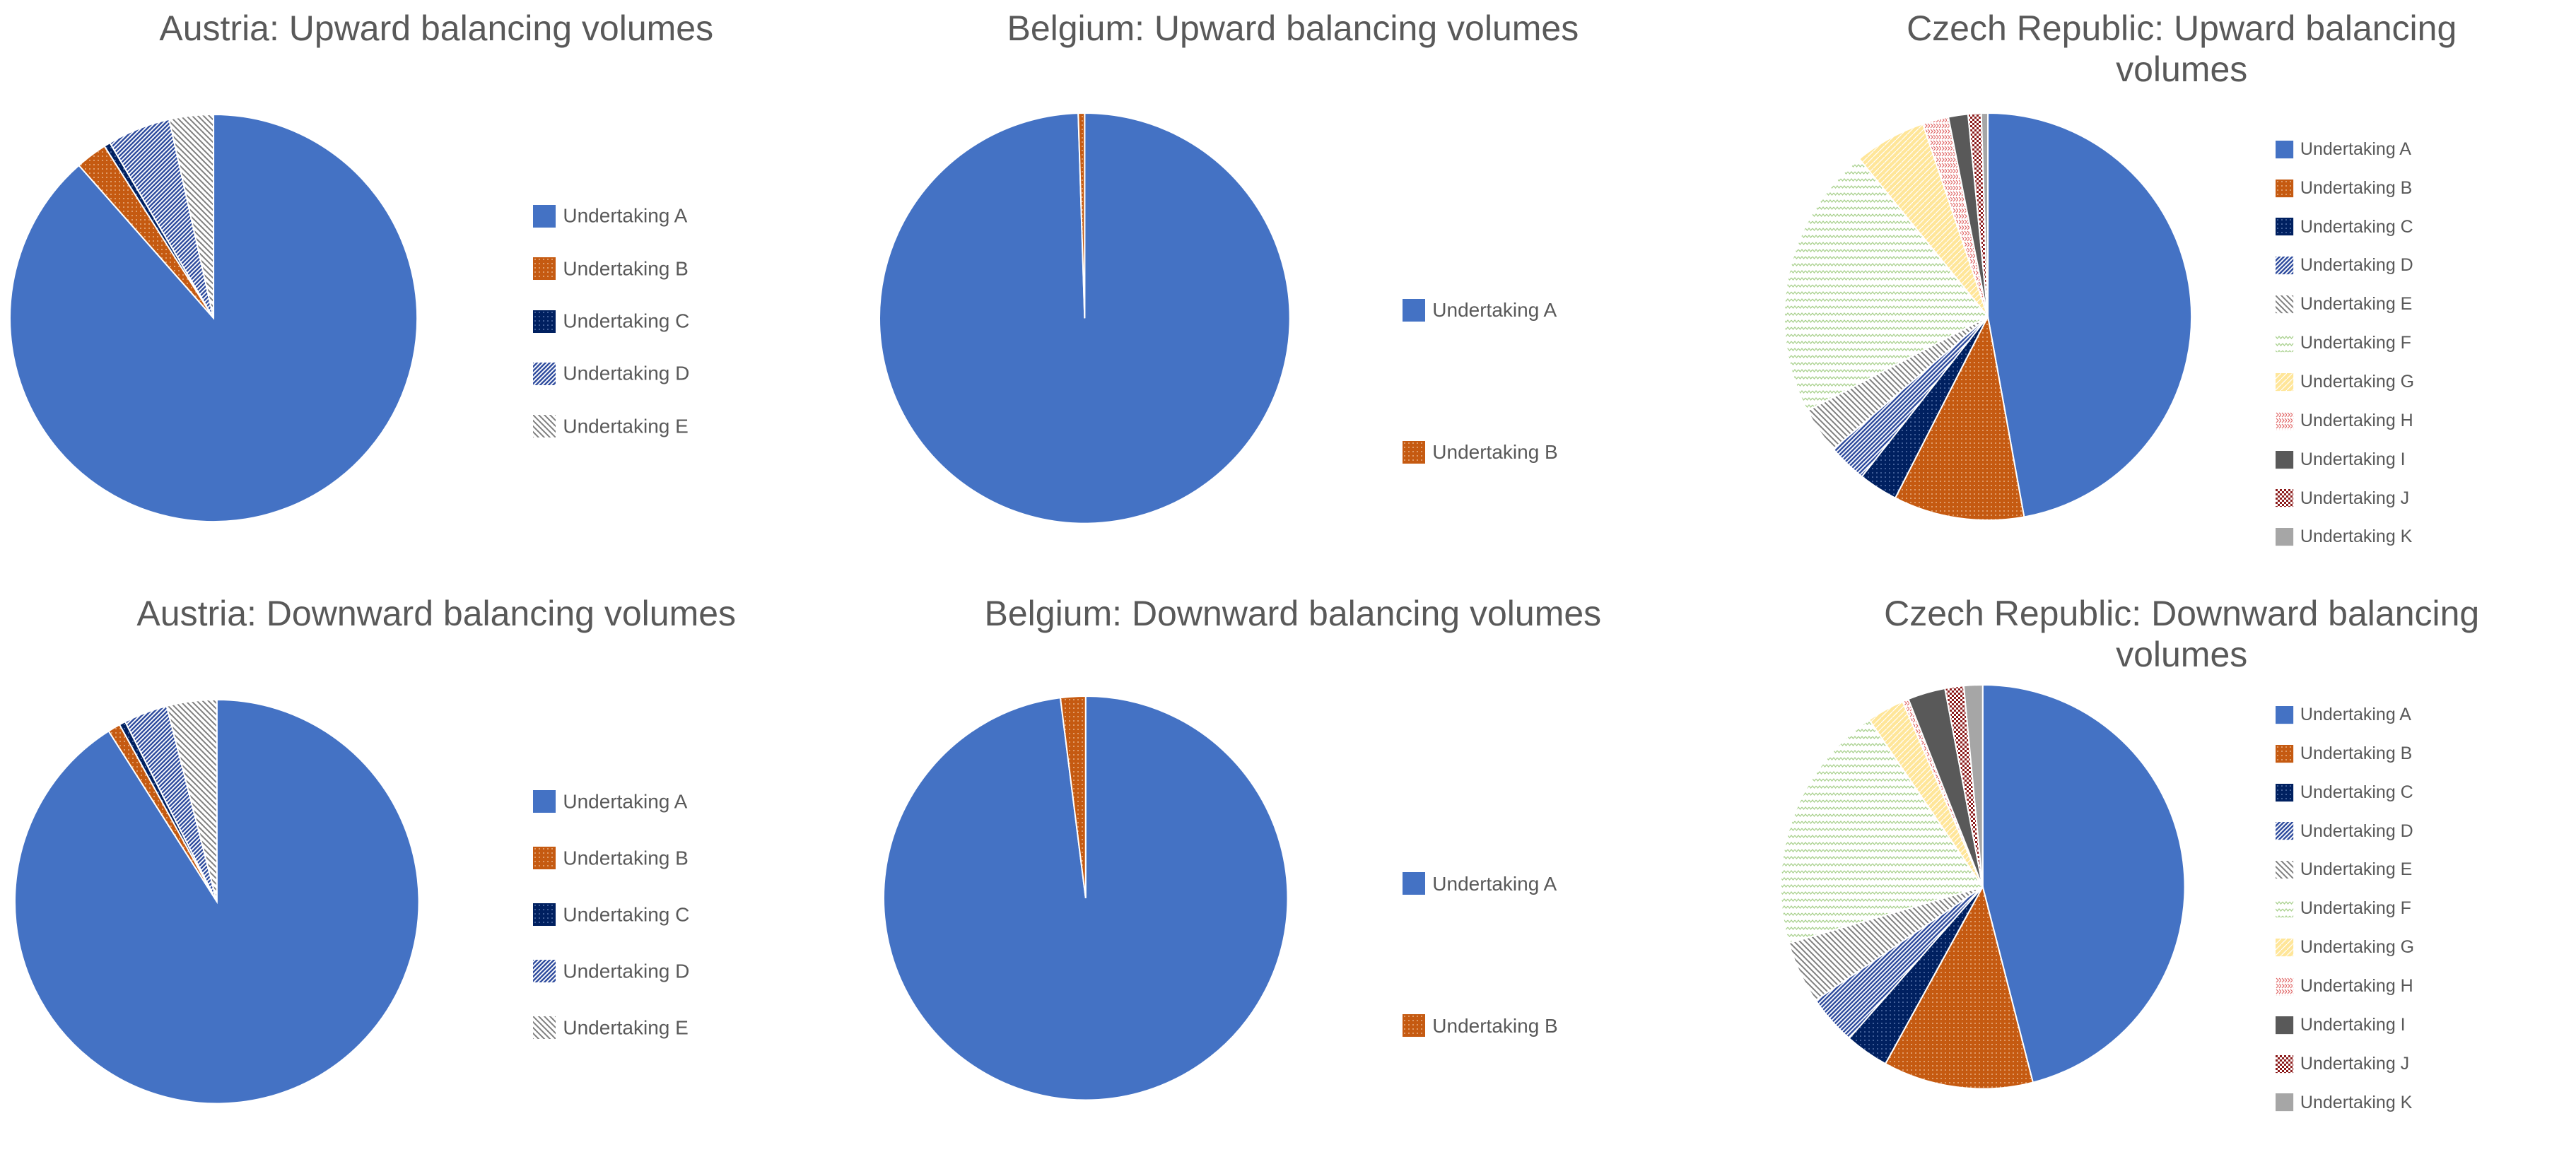  I want to click on chart-legend: Undertaking A Undertaking B, so click(1480, 380).